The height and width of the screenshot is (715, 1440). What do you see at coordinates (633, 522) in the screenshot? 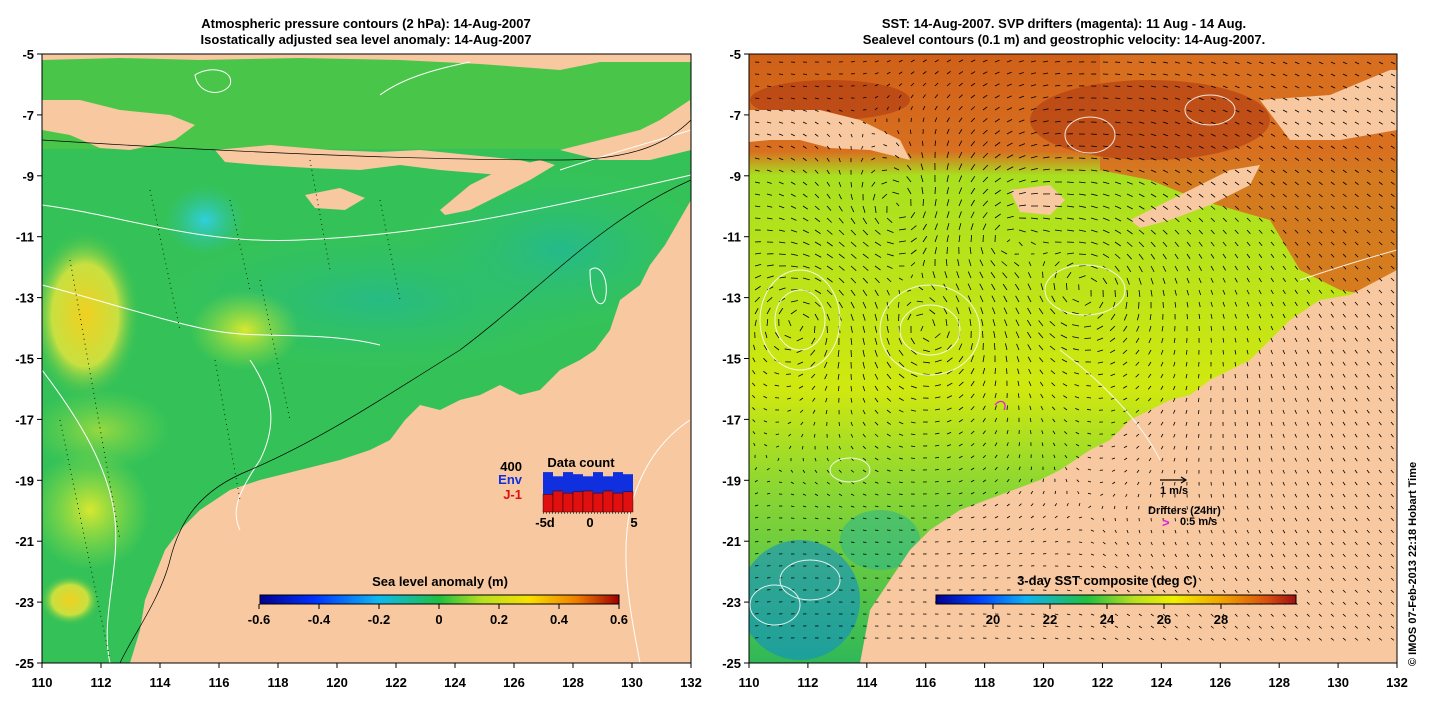
I see `data-count-xtick-end: 5` at bounding box center [633, 522].